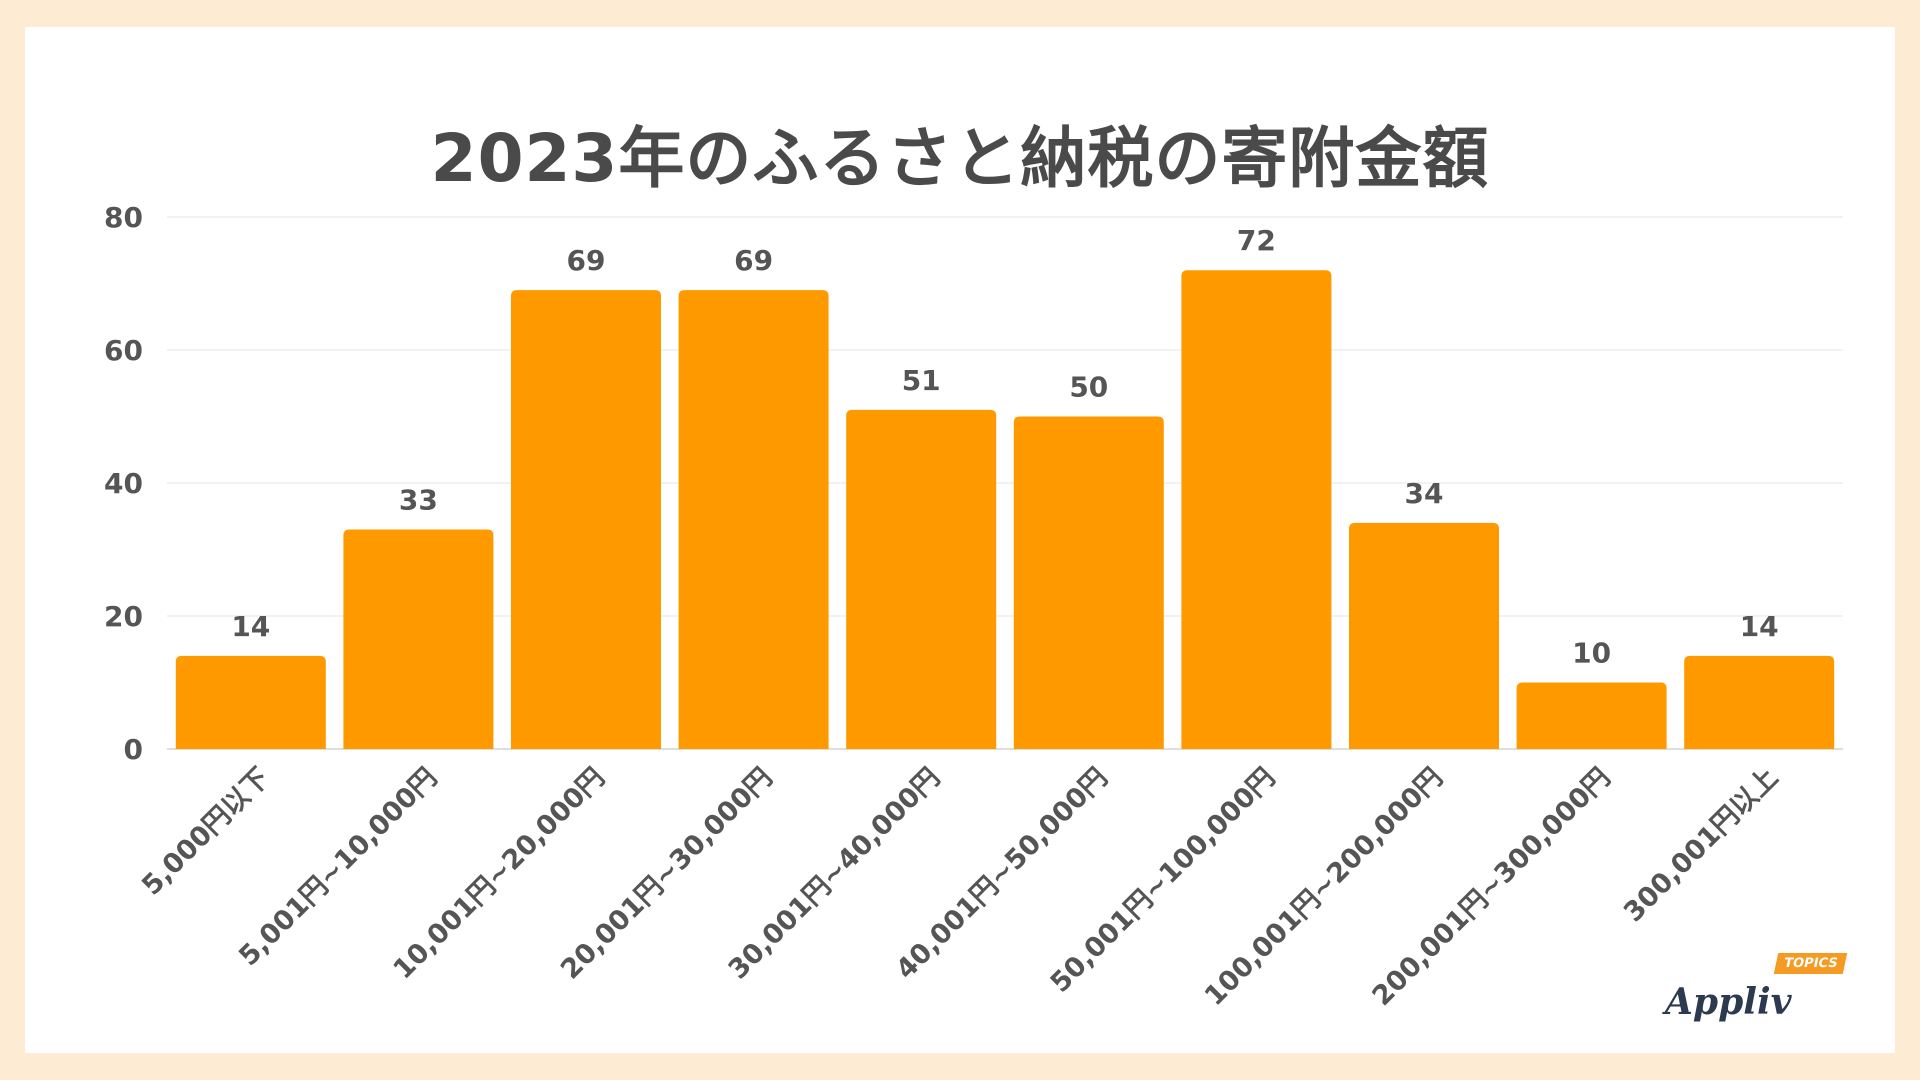  What do you see at coordinates (1256, 240) in the screenshot?
I see `data-label: 72` at bounding box center [1256, 240].